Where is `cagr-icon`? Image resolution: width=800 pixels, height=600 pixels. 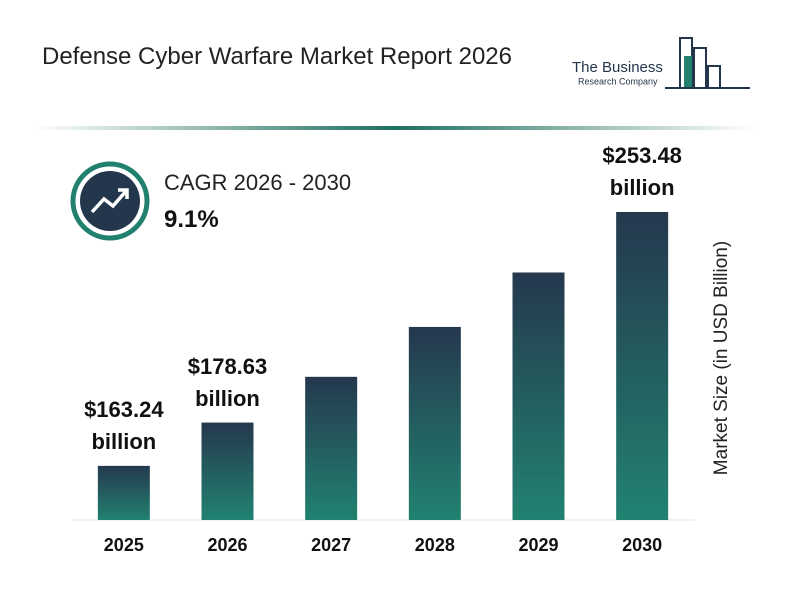
cagr-icon is located at coordinates (110, 201).